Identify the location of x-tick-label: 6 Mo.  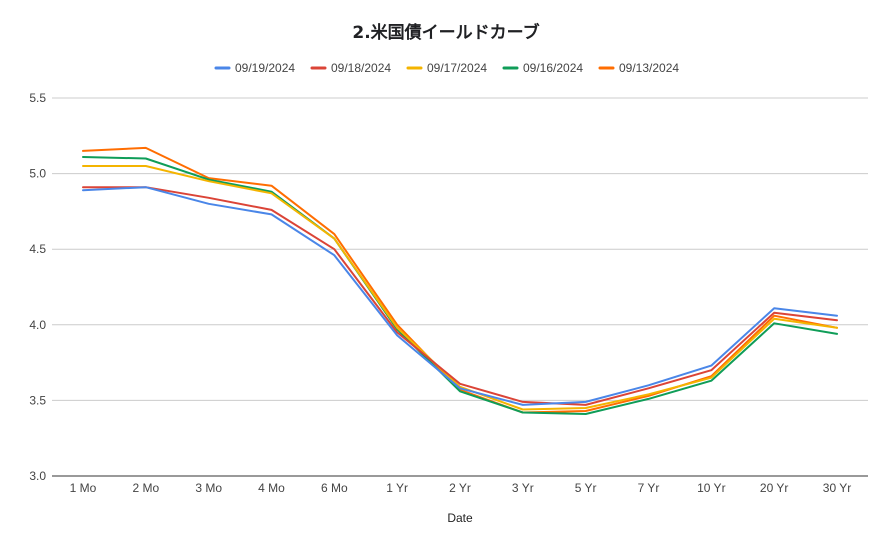
(334, 488).